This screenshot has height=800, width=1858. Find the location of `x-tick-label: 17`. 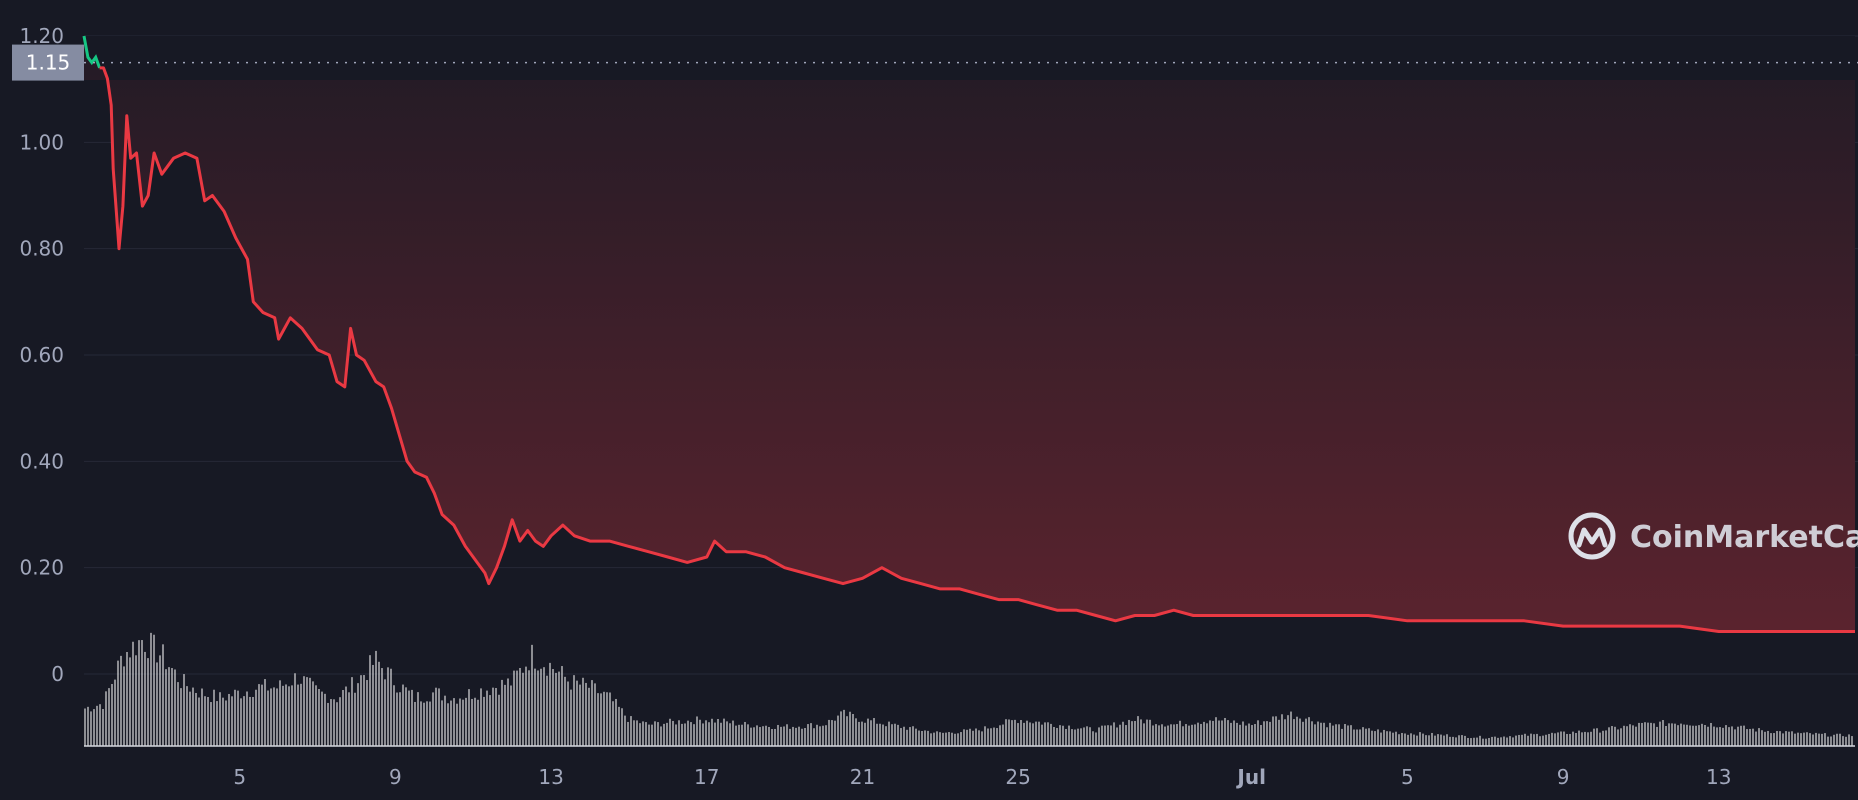

x-tick-label: 17 is located at coordinates (706, 777).